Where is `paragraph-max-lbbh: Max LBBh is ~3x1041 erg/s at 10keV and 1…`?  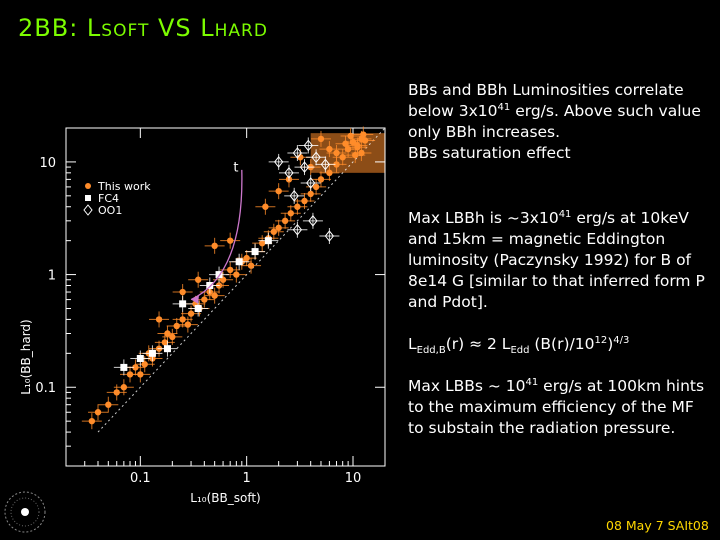
paragraph-max-lbbh: Max LBBh is ~3x1041 erg/s at 10keV and 1… is located at coordinates (556, 259).